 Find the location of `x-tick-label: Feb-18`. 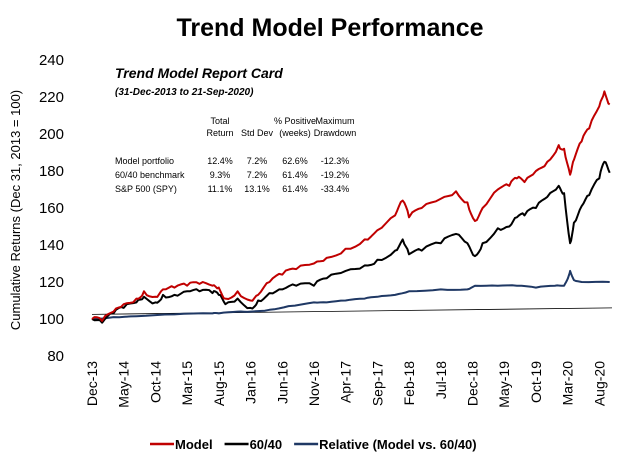

x-tick-label: Feb-18 is located at coordinates (409, 383).